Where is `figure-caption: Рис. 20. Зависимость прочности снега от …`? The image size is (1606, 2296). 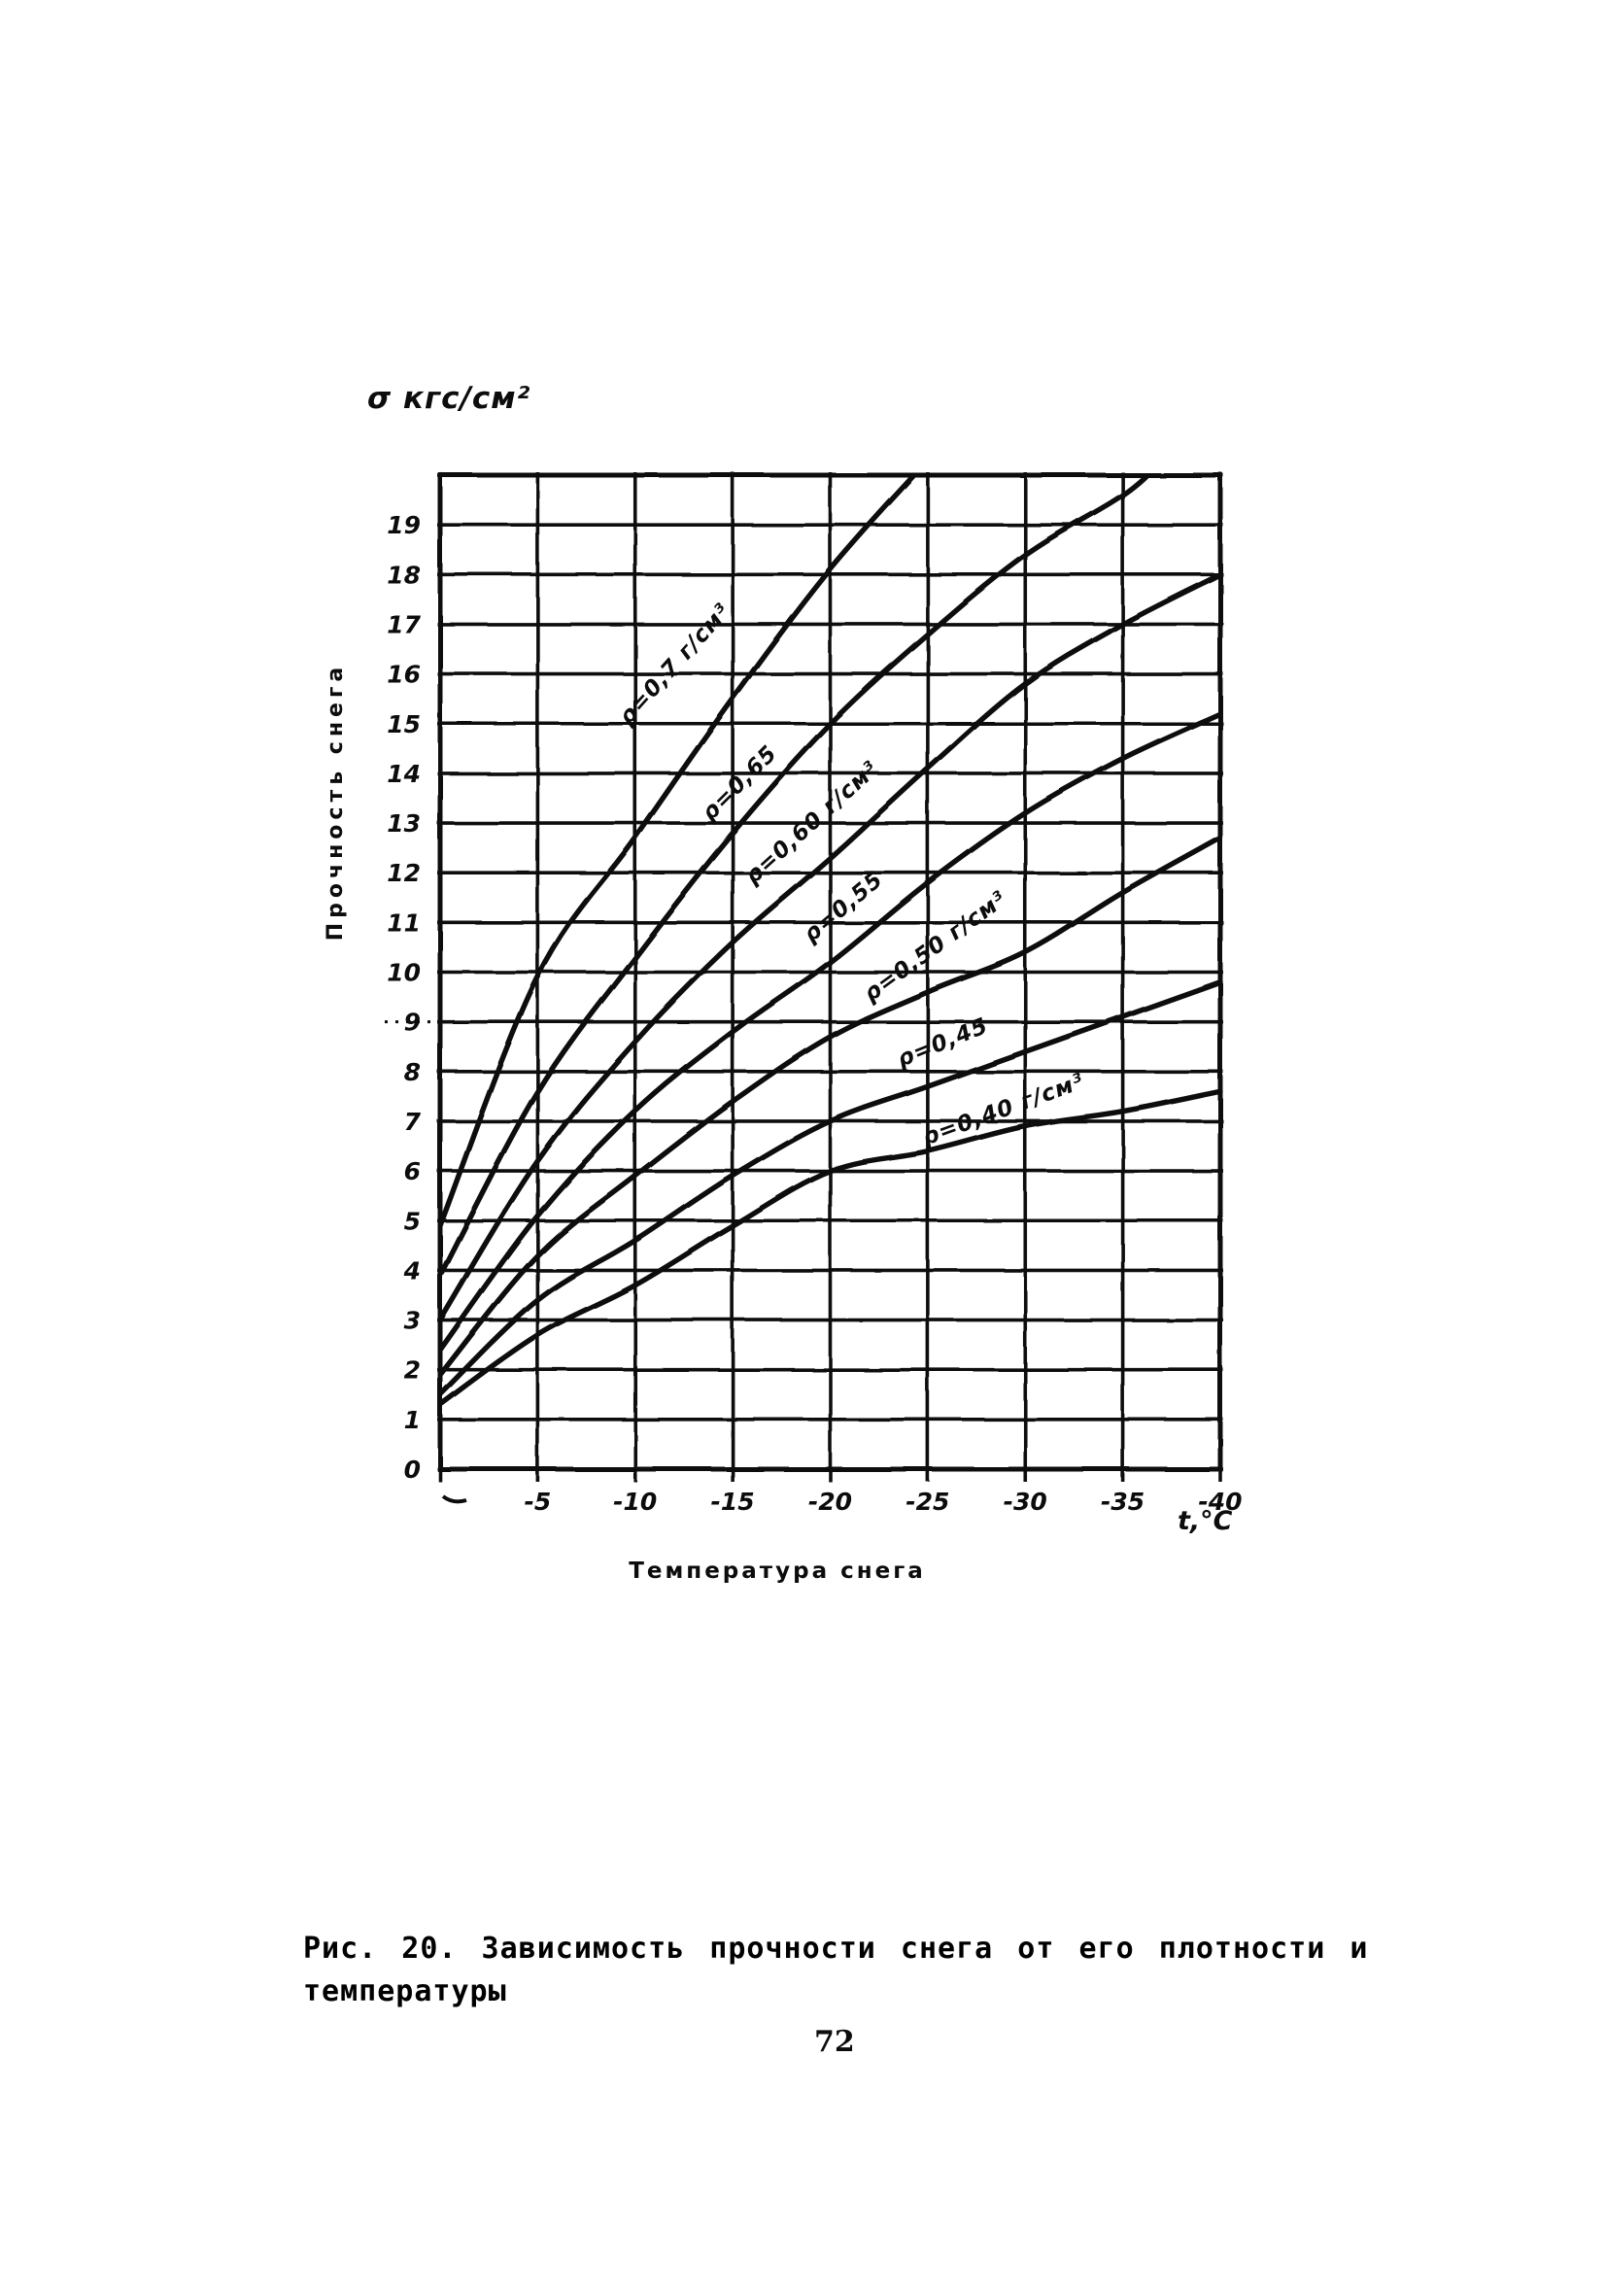 figure-caption: Рис. 20. Зависимость прочности снега от … is located at coordinates (837, 1970).